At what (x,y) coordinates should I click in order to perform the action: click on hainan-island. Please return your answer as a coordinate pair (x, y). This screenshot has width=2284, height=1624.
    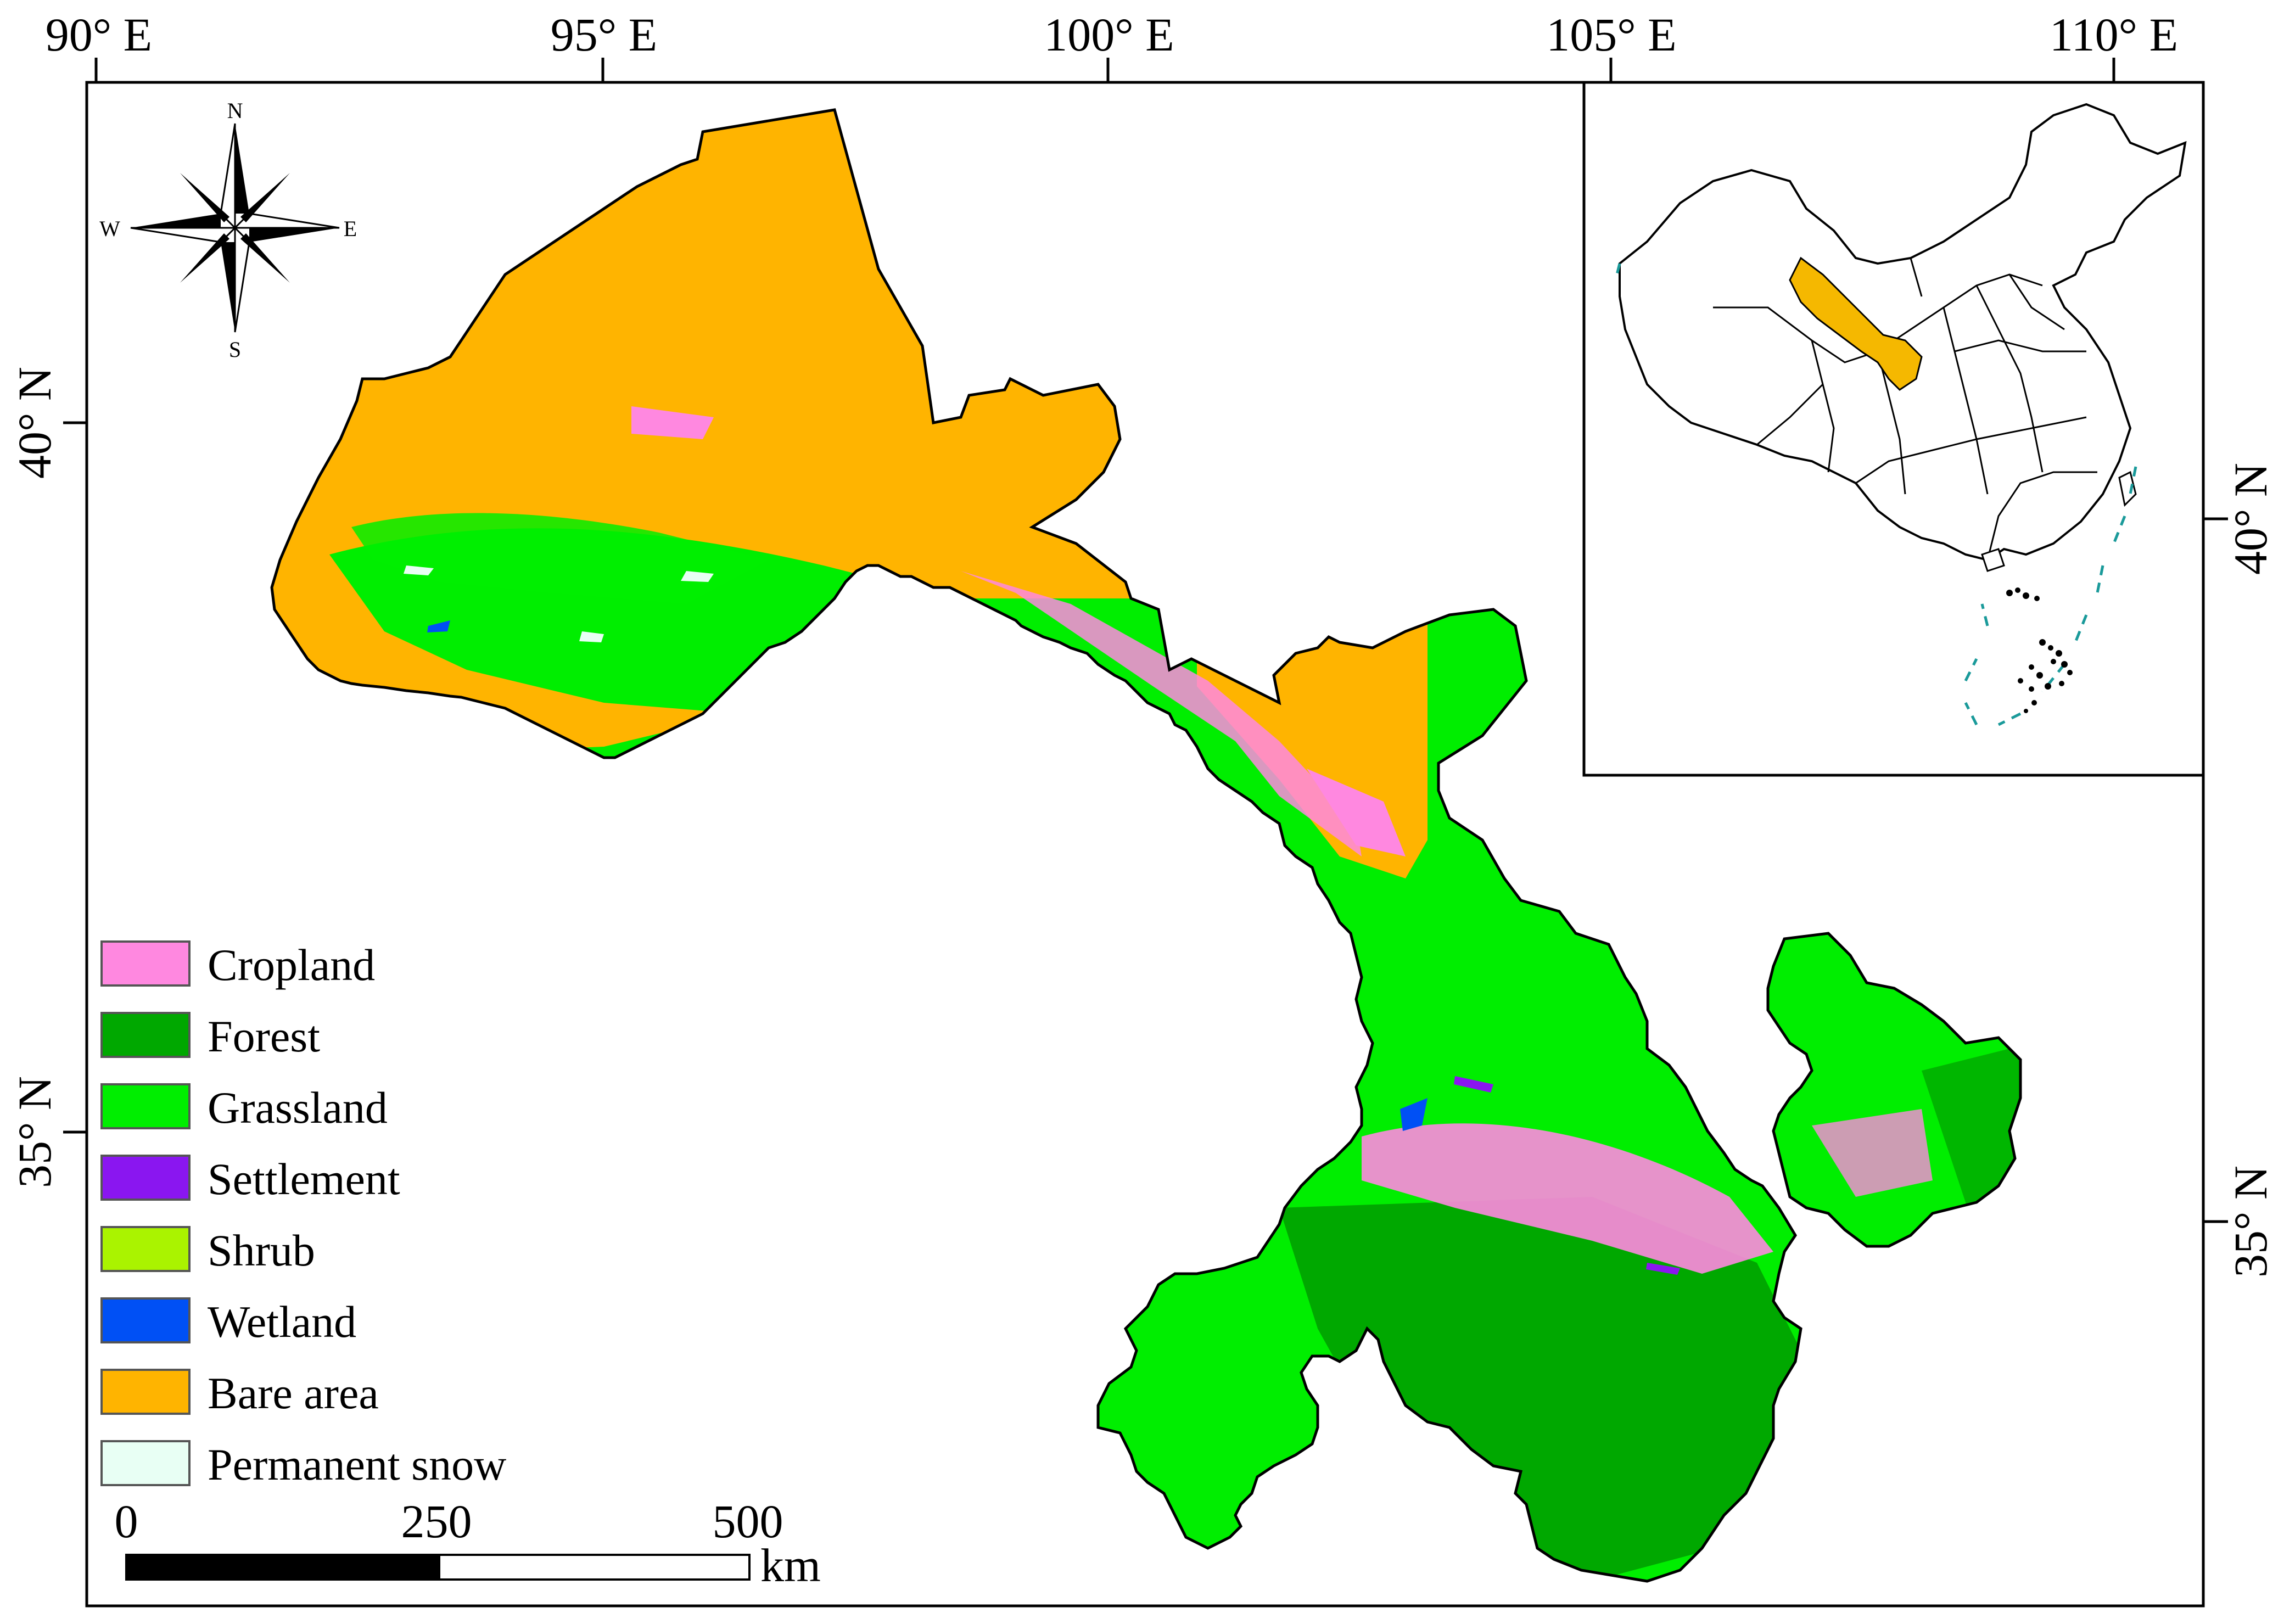
    Looking at the image, I should click on (1993, 560).